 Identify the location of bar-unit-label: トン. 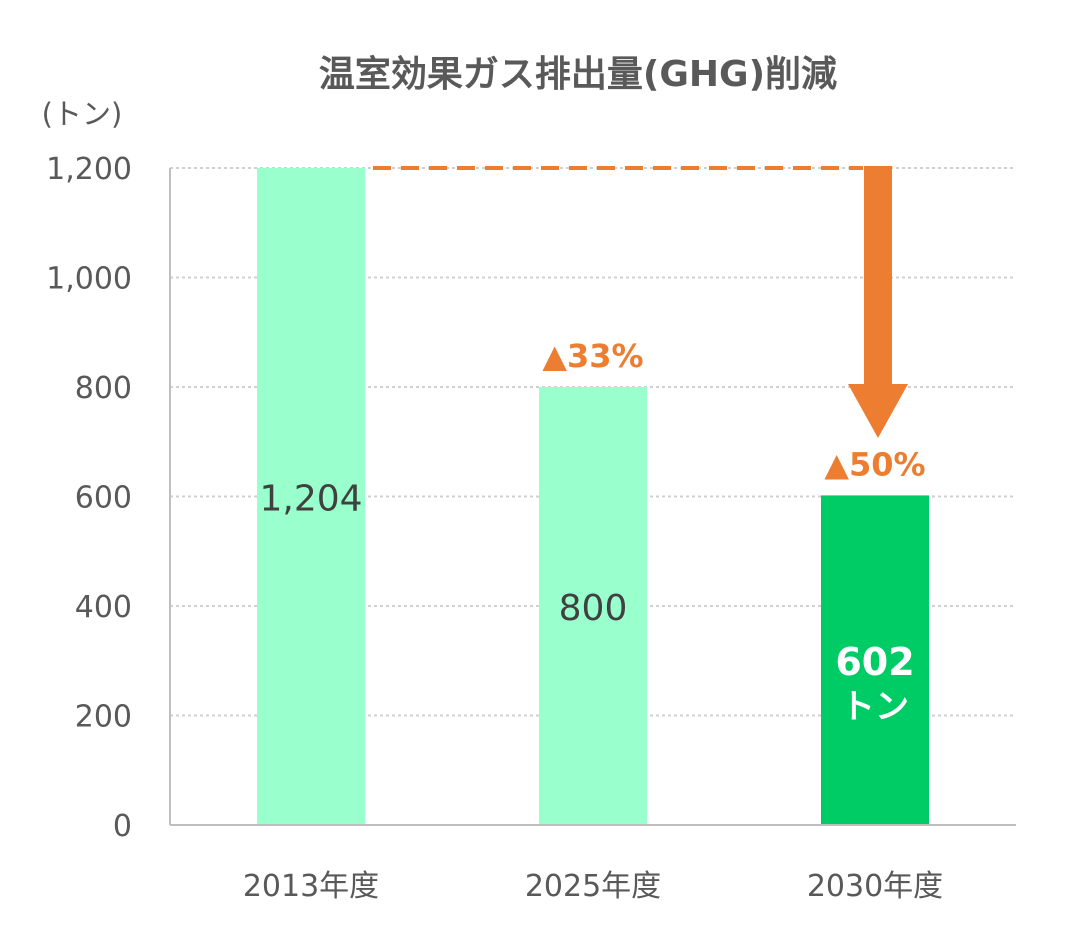
(875, 707).